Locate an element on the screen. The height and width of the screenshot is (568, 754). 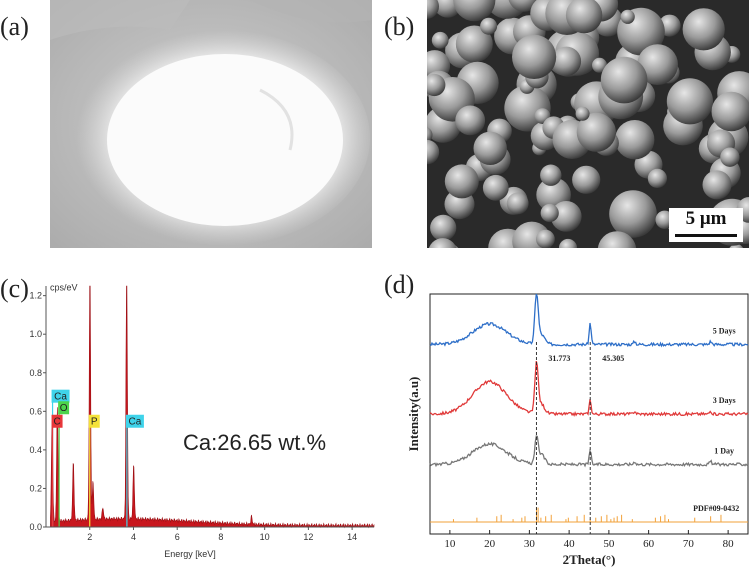
eds-y-tick-label: 0.6 is located at coordinates (35, 411).